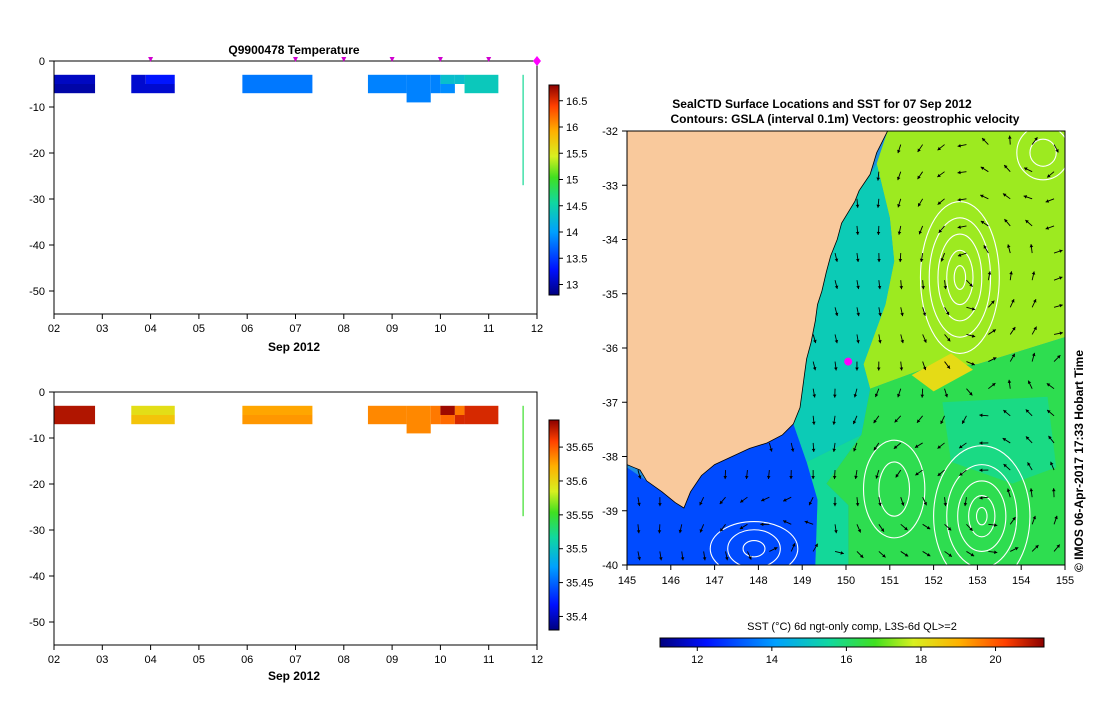  Describe the element at coordinates (41, 177) in the screenshot. I see `temperature-y-ticks: 0-10-20-30-40-50` at that location.